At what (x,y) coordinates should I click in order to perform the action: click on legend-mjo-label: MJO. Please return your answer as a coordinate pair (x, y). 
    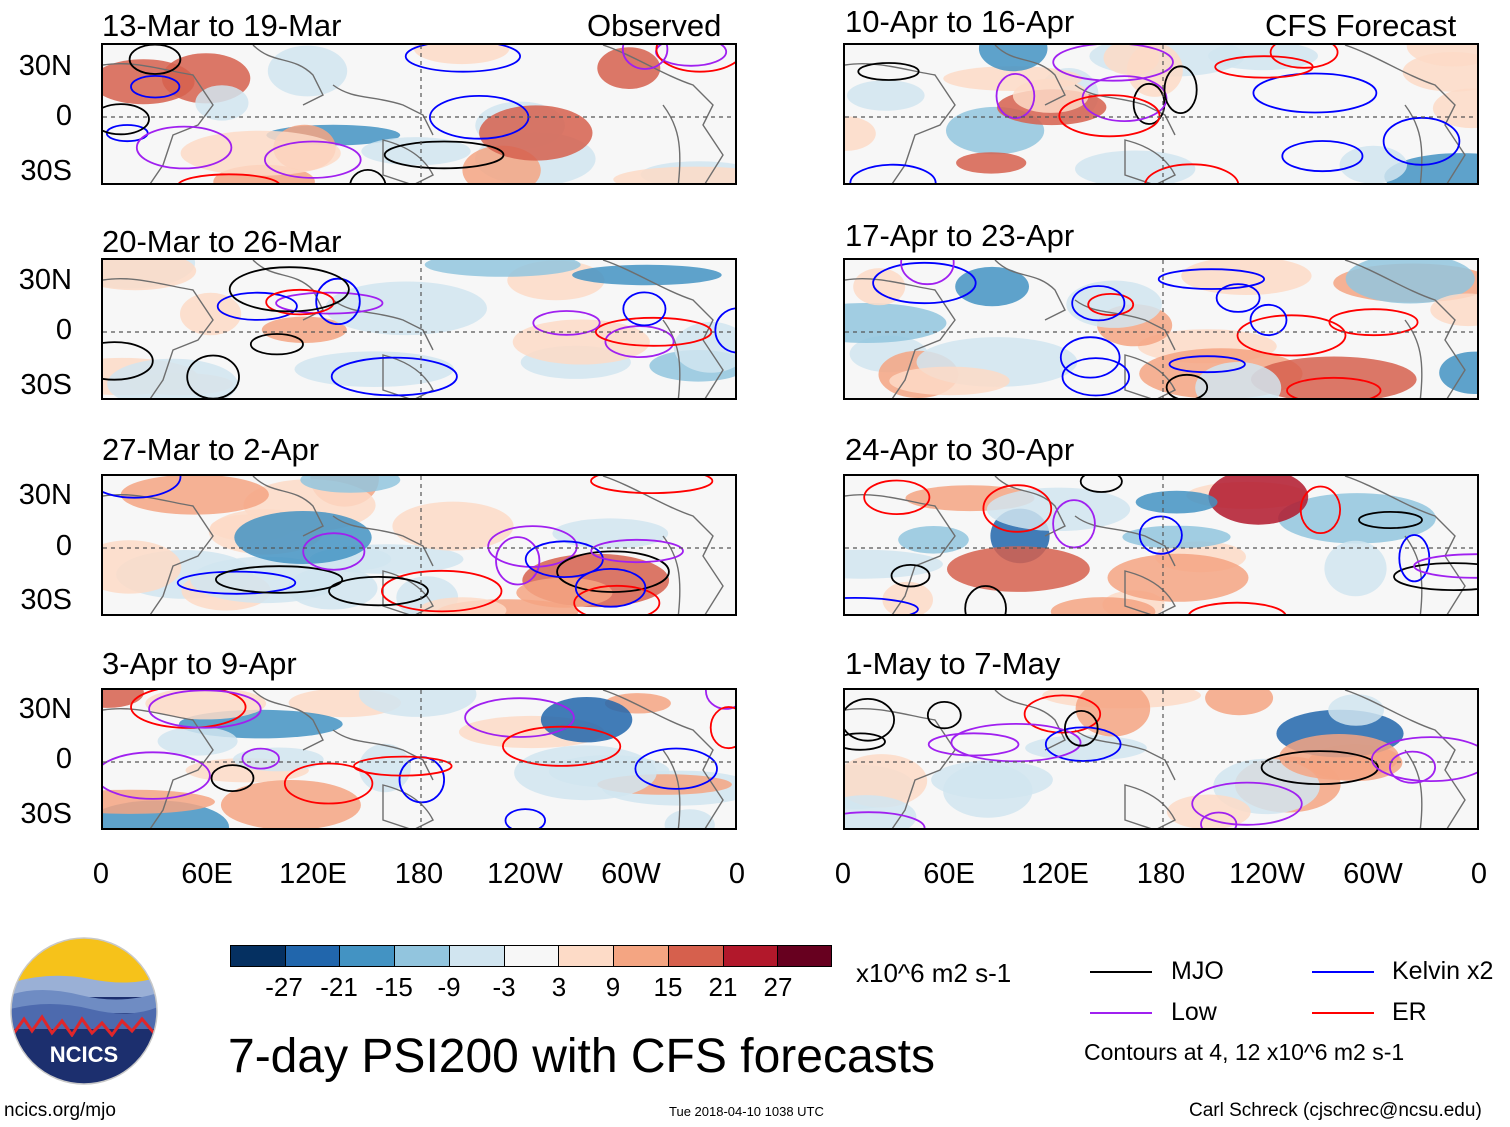
    Looking at the image, I should click on (1197, 971).